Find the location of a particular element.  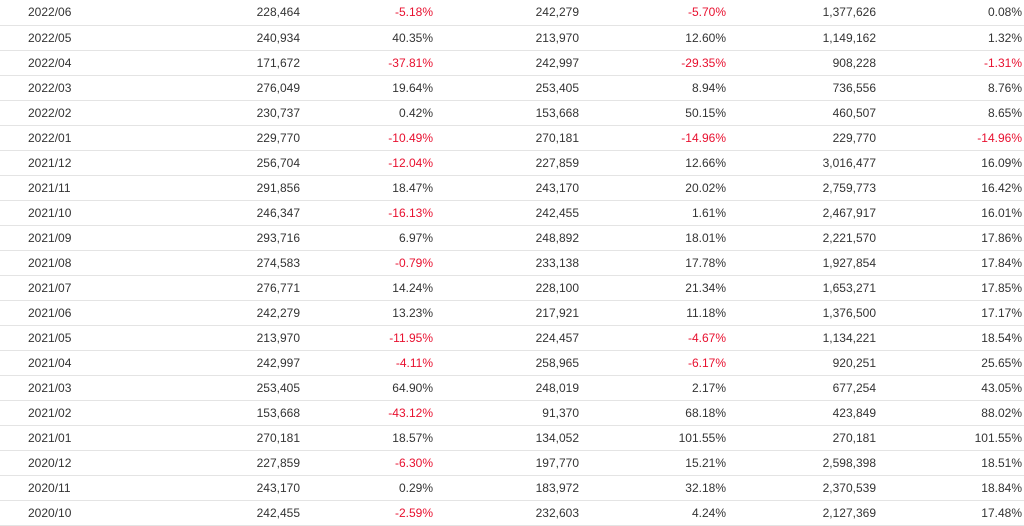

compare-value-cell: 242,997 is located at coordinates (506, 63).